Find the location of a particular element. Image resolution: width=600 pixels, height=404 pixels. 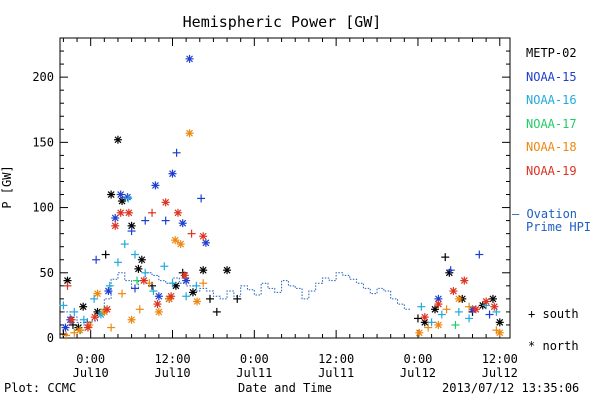

x-tick-date: Jul10 is located at coordinates (172, 373).